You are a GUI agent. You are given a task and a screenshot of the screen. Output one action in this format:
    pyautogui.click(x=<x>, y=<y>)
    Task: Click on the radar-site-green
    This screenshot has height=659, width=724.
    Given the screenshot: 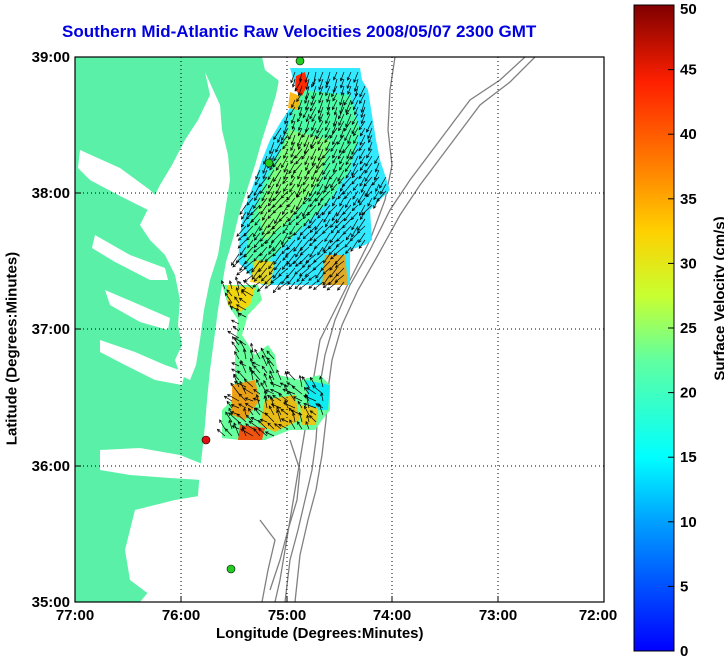 What is the action you would take?
    pyautogui.click(x=300, y=61)
    